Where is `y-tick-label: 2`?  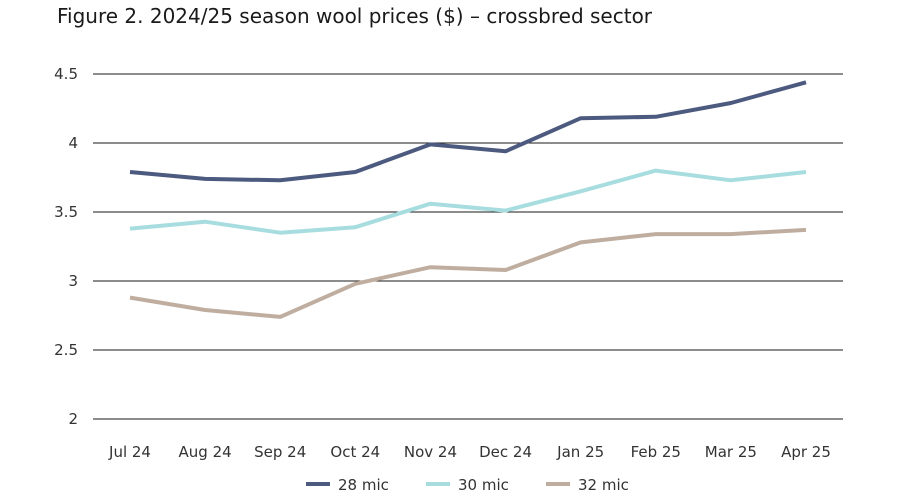
y-tick-label: 2 is located at coordinates (73, 419).